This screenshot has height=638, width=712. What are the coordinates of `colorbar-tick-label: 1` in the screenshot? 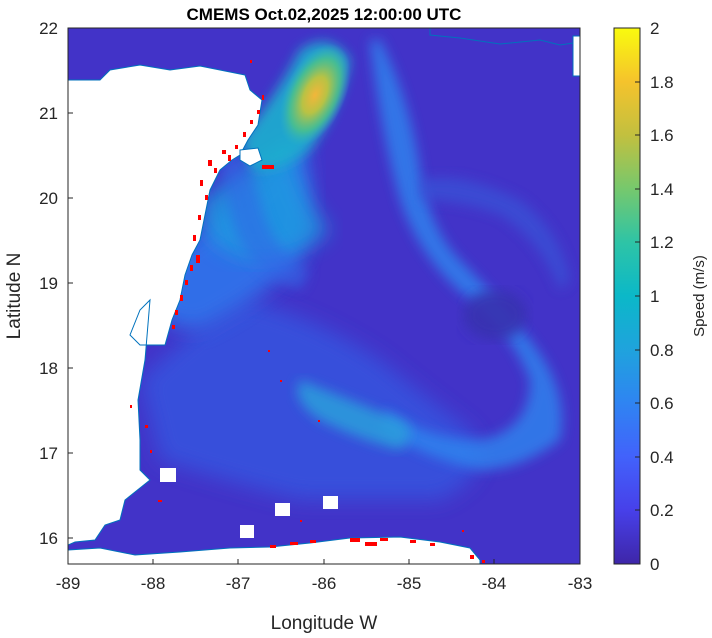 It's located at (654, 296).